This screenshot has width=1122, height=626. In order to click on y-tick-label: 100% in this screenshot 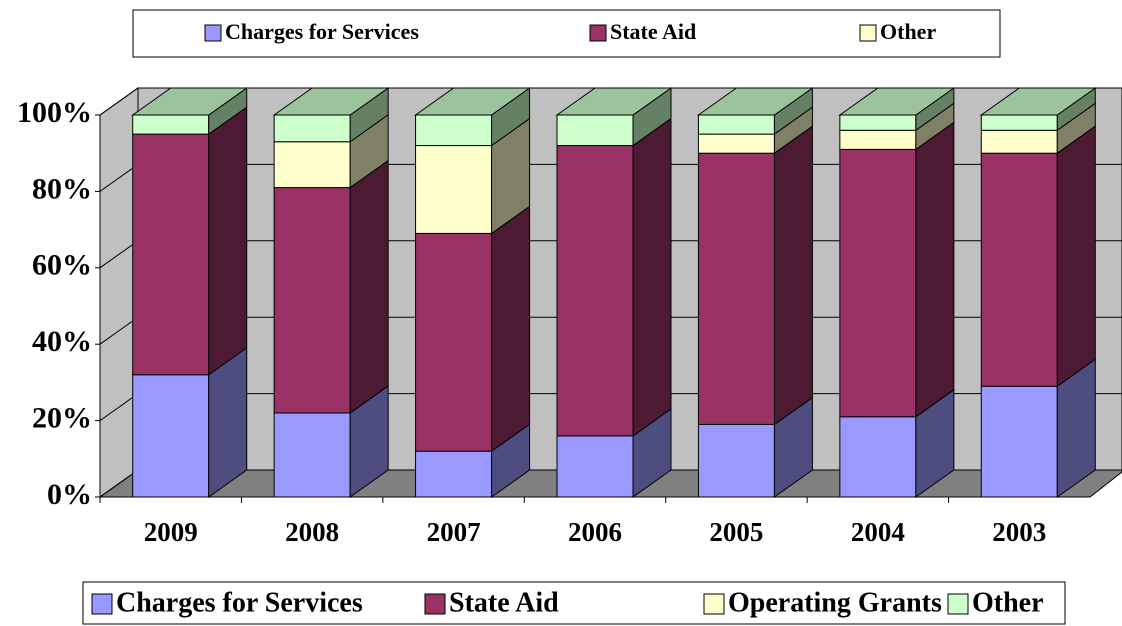, I will do `click(54, 112)`.